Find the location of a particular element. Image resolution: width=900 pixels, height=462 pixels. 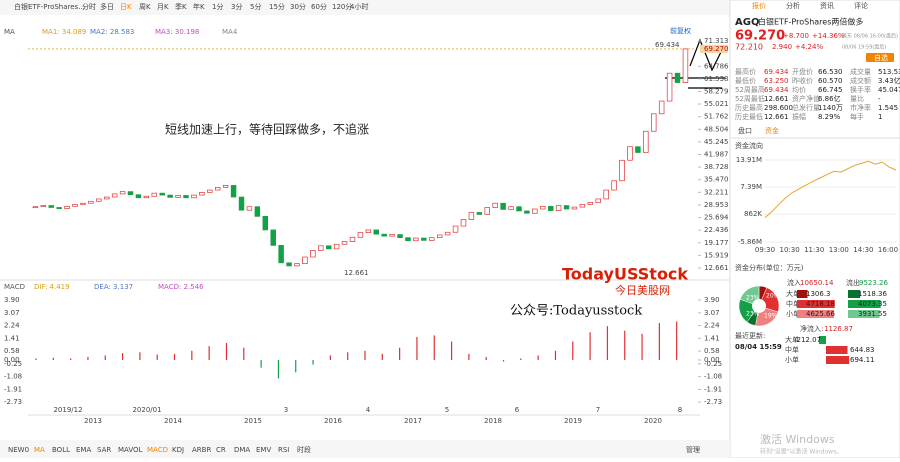

period-tab: 120分 is located at coordinates (342, 6).